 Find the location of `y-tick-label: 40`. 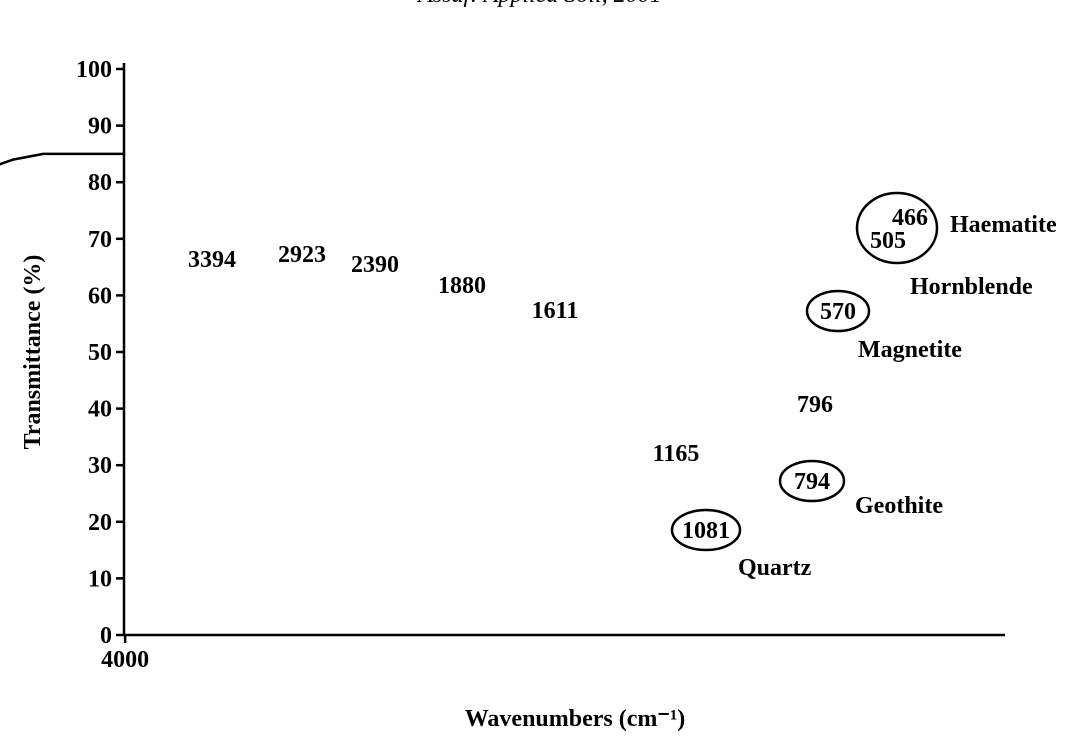

y-tick-label: 40 is located at coordinates (100, 410).